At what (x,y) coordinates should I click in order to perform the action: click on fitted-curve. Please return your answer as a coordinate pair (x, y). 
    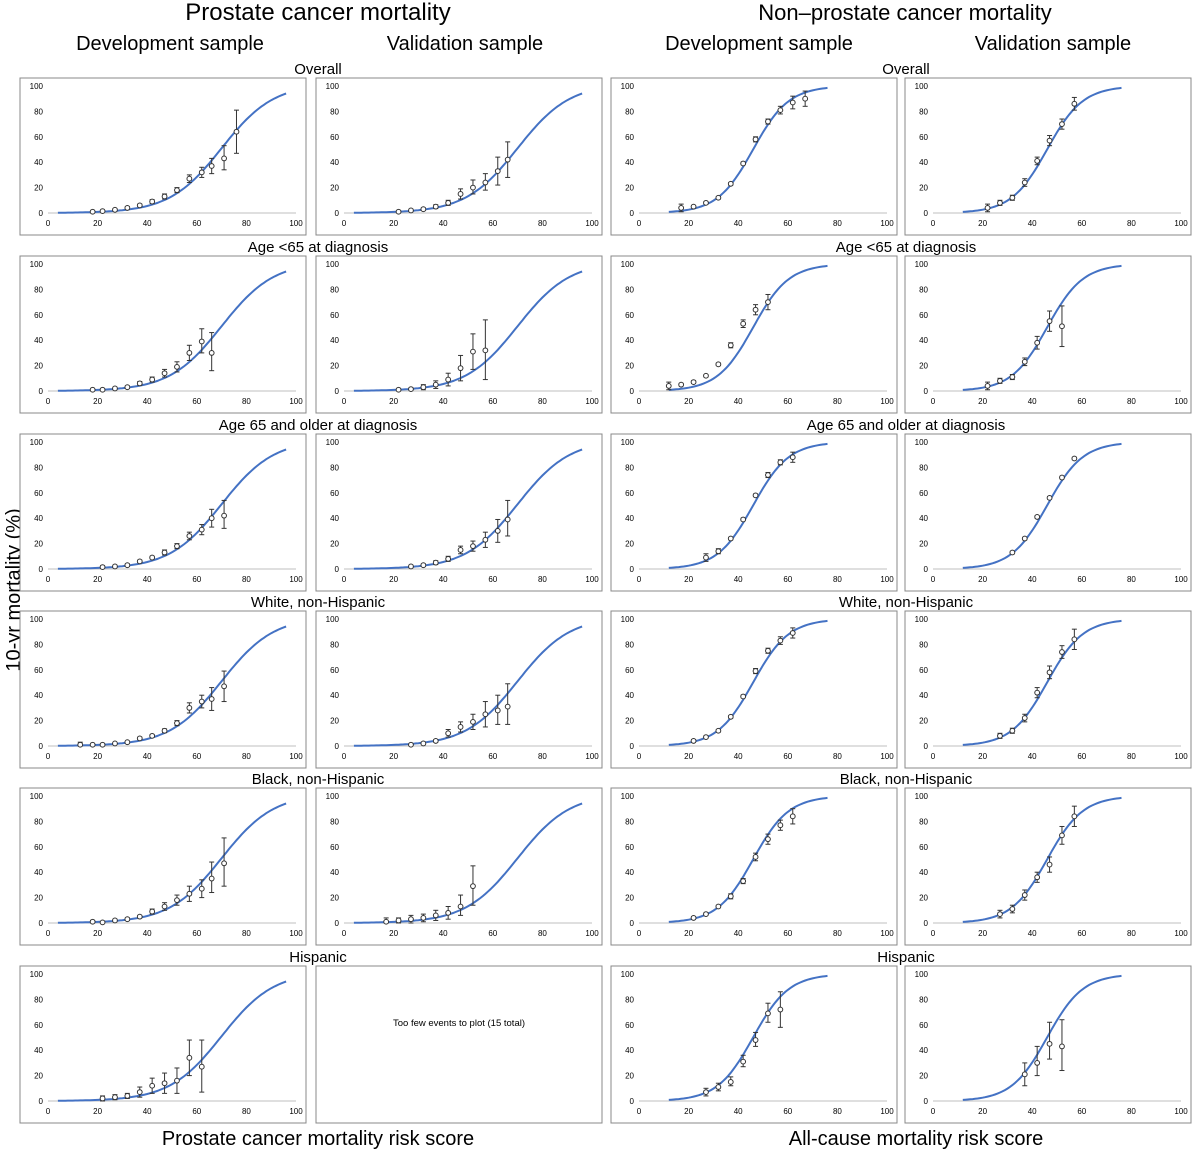
    Looking at the image, I should click on (748, 505).